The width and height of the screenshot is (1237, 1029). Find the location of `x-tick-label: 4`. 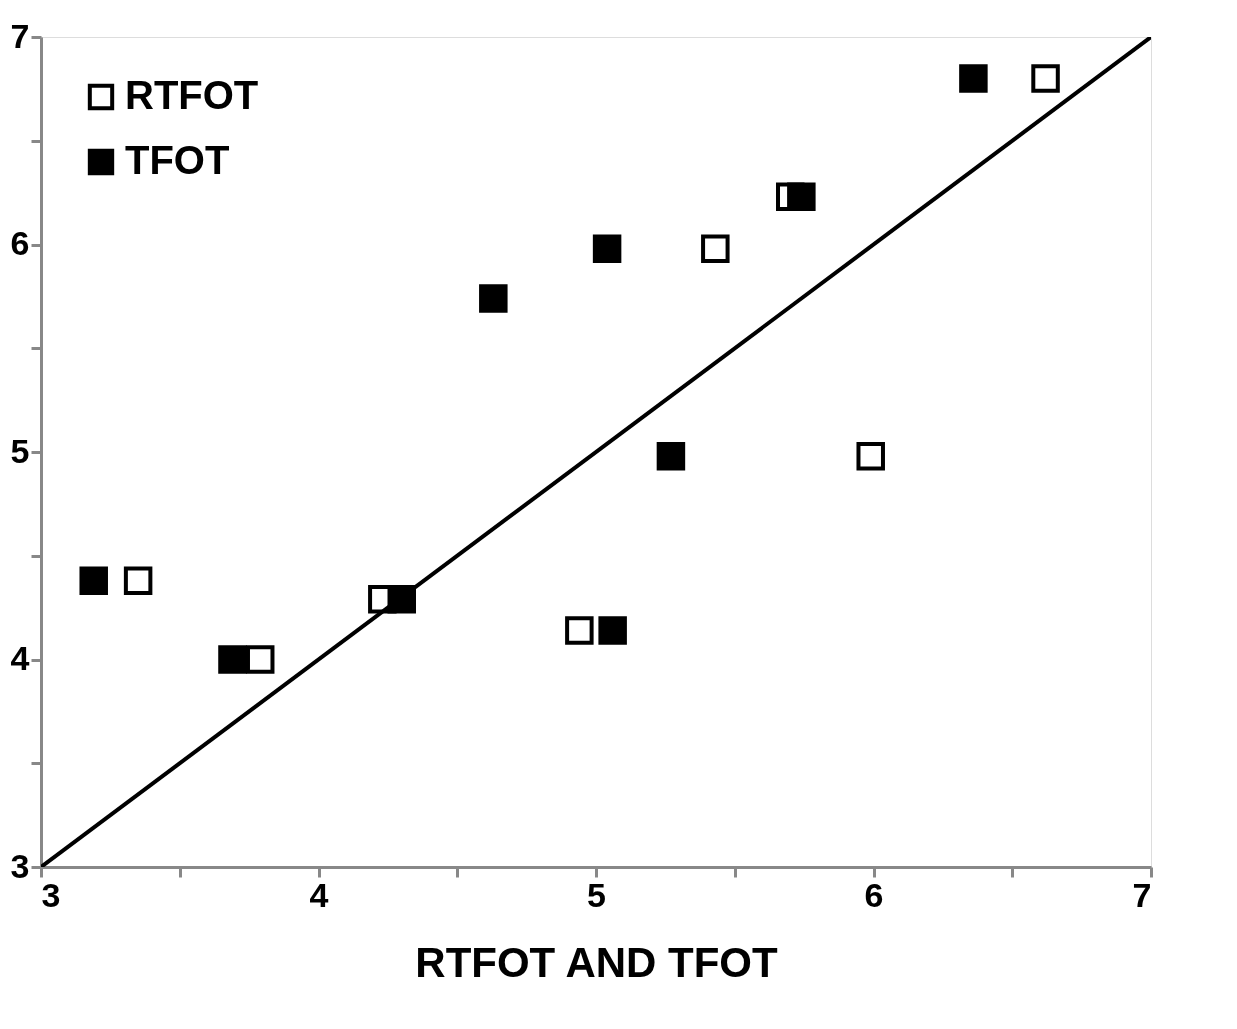

x-tick-label: 4 is located at coordinates (319, 894).